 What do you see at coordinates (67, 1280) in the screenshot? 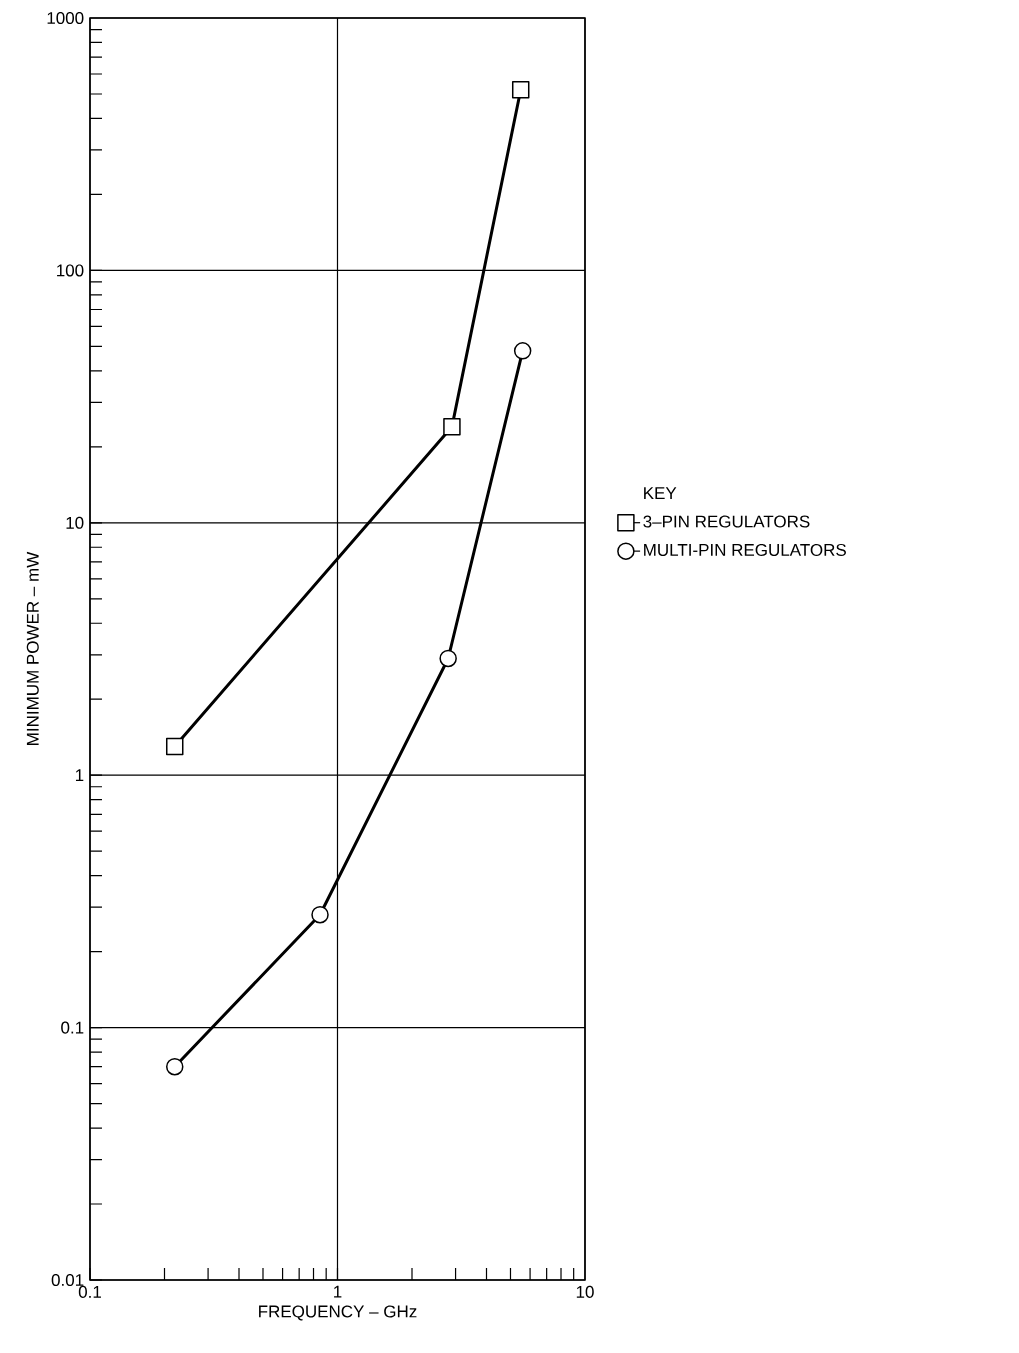
I see `y-tick-label: 0.01` at bounding box center [67, 1280].